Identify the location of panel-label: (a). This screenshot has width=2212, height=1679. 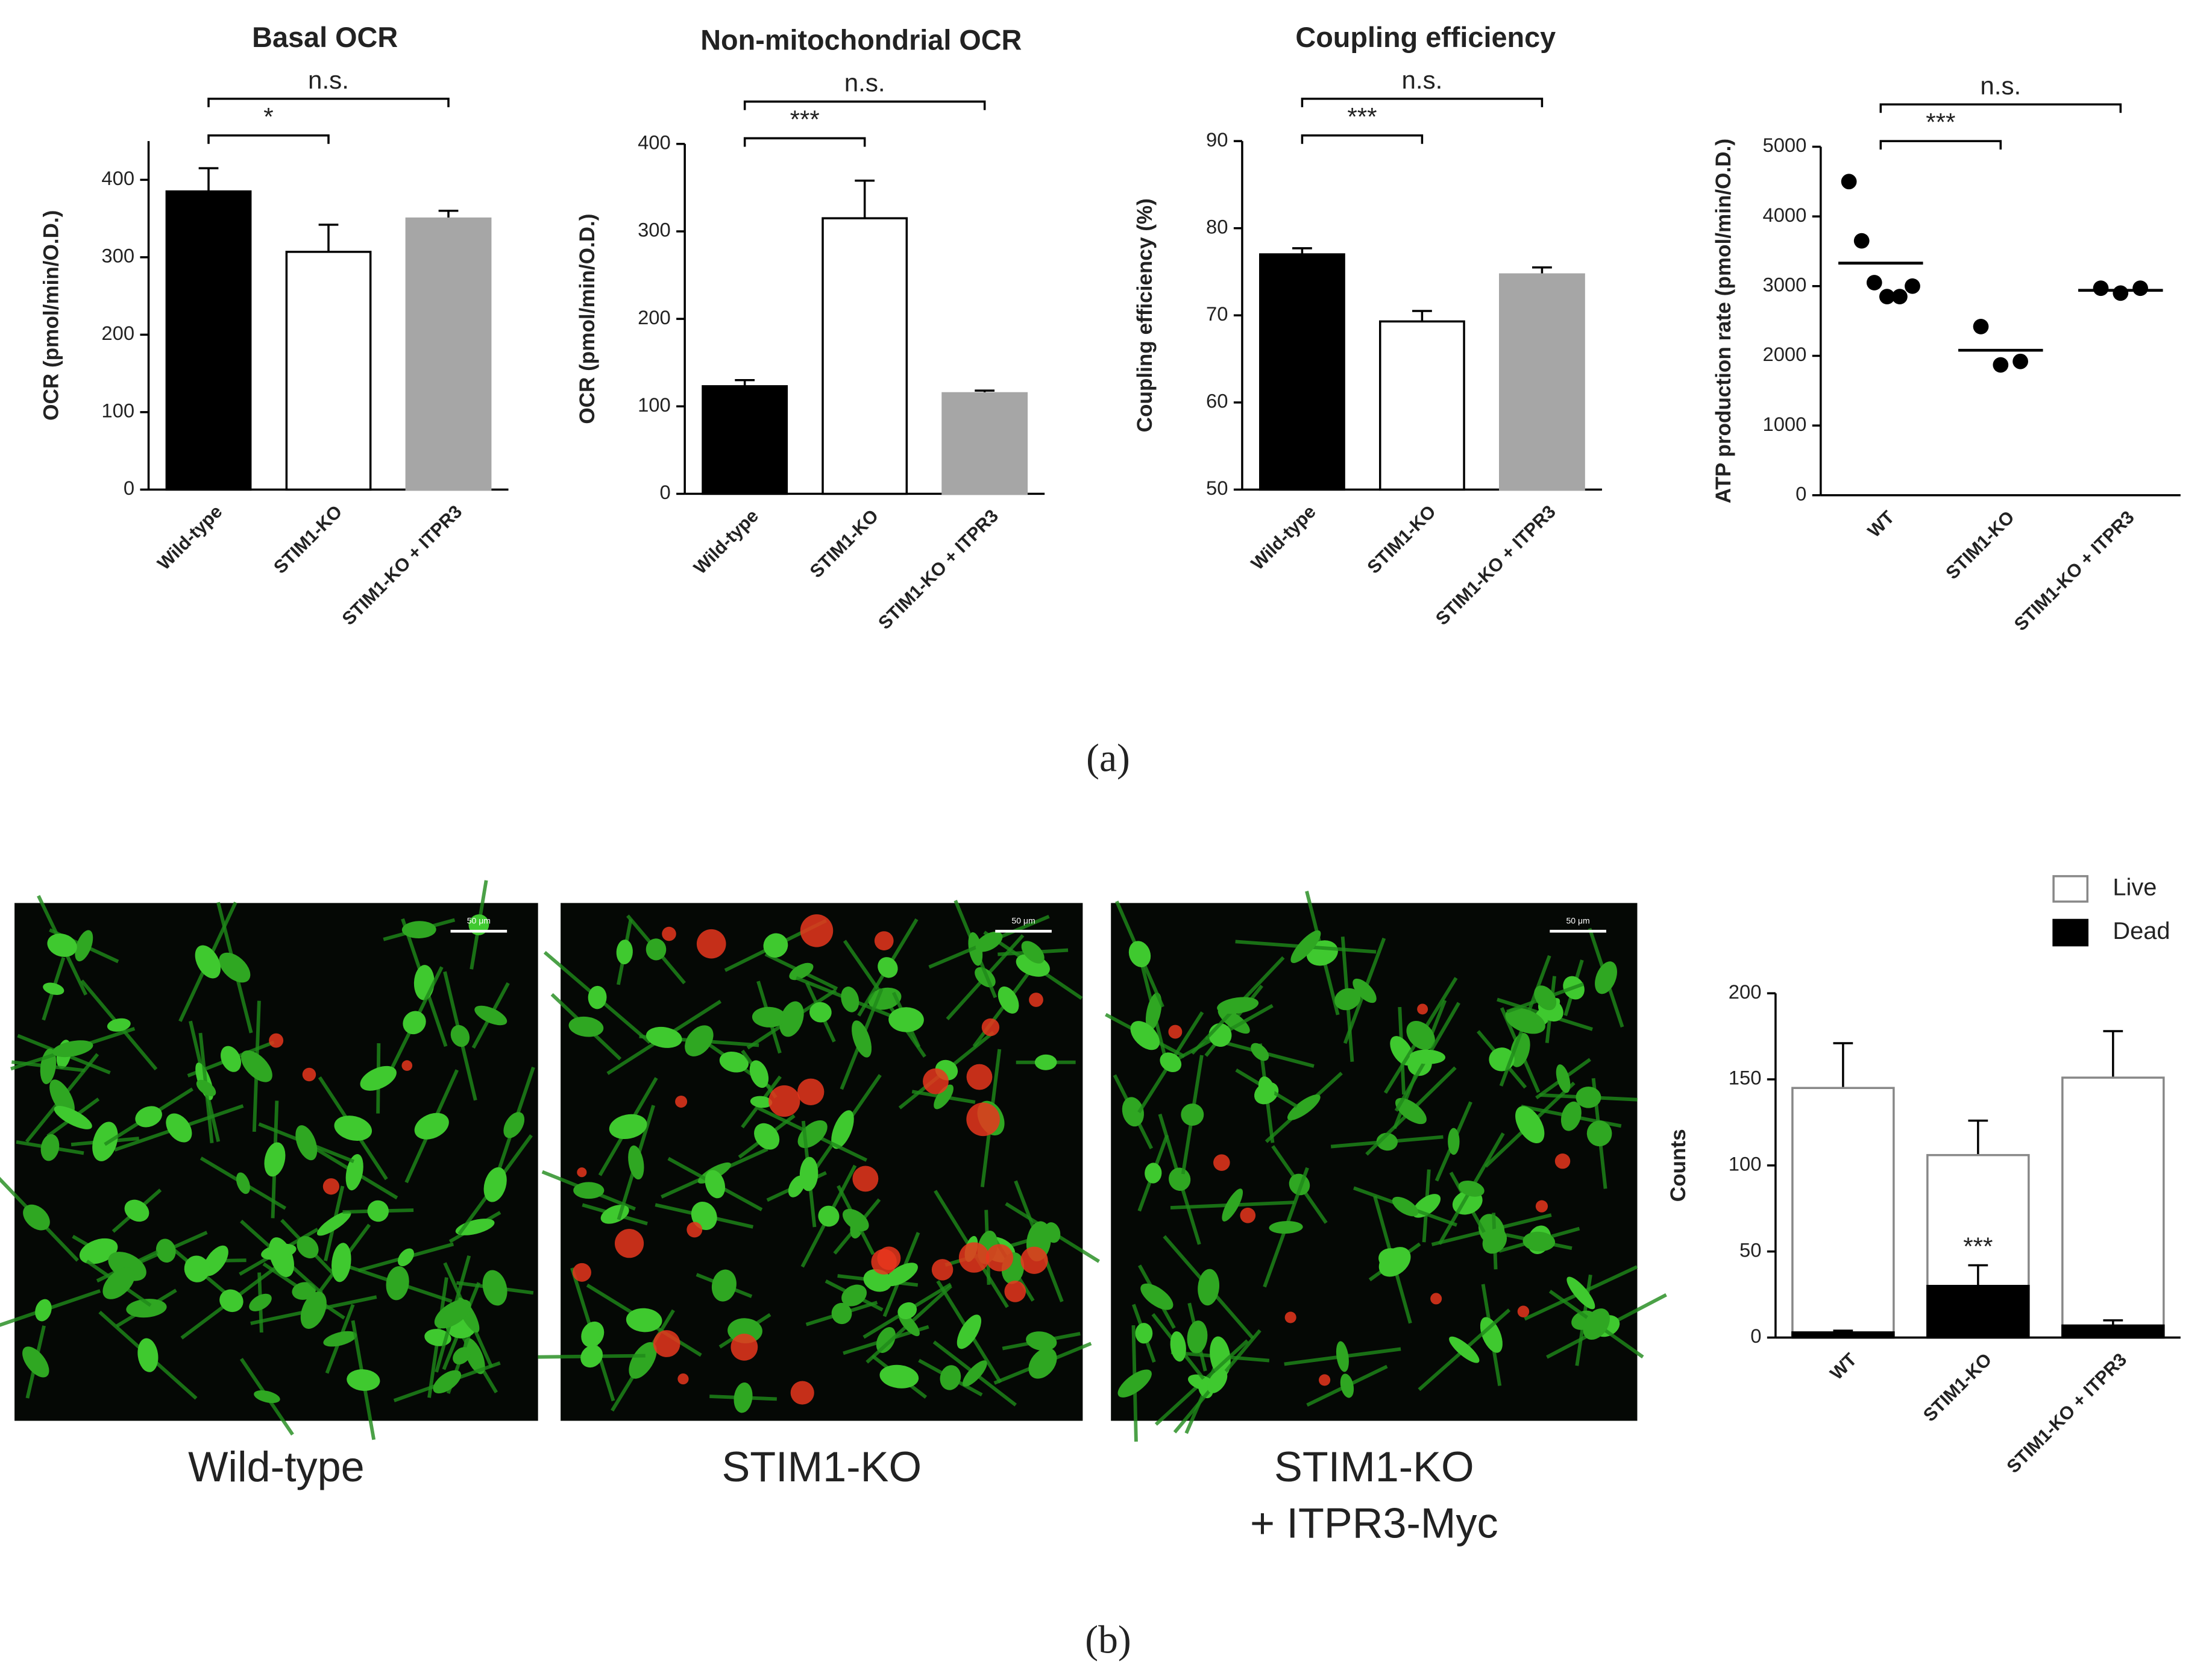
(1108, 758).